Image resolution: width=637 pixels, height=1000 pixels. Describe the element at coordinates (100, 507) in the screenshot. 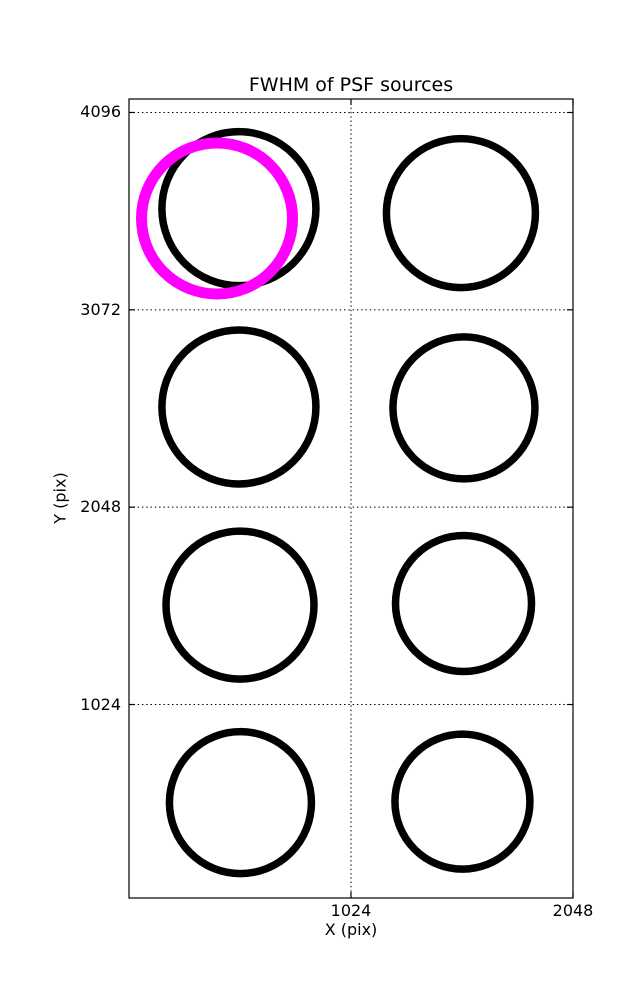

I see `y-tick-label: 2048` at that location.